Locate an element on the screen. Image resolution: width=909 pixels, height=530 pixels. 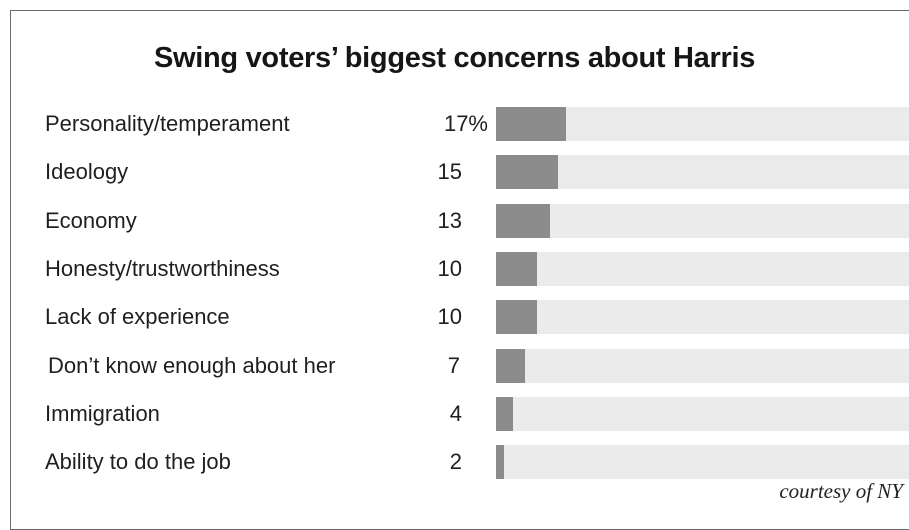
bar-label: Honesty/trustworthiness is located at coordinates (162, 268).